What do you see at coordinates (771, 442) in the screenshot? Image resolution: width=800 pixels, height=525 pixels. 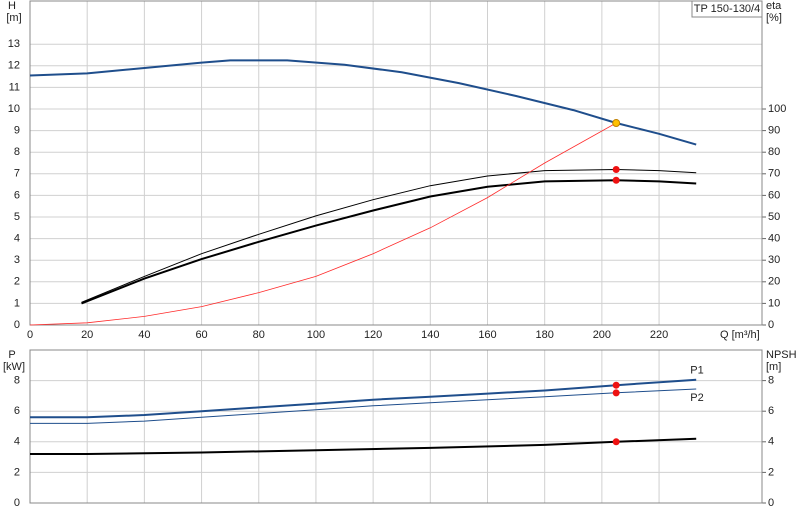 I see `y2-tick-label: 4` at bounding box center [771, 442].